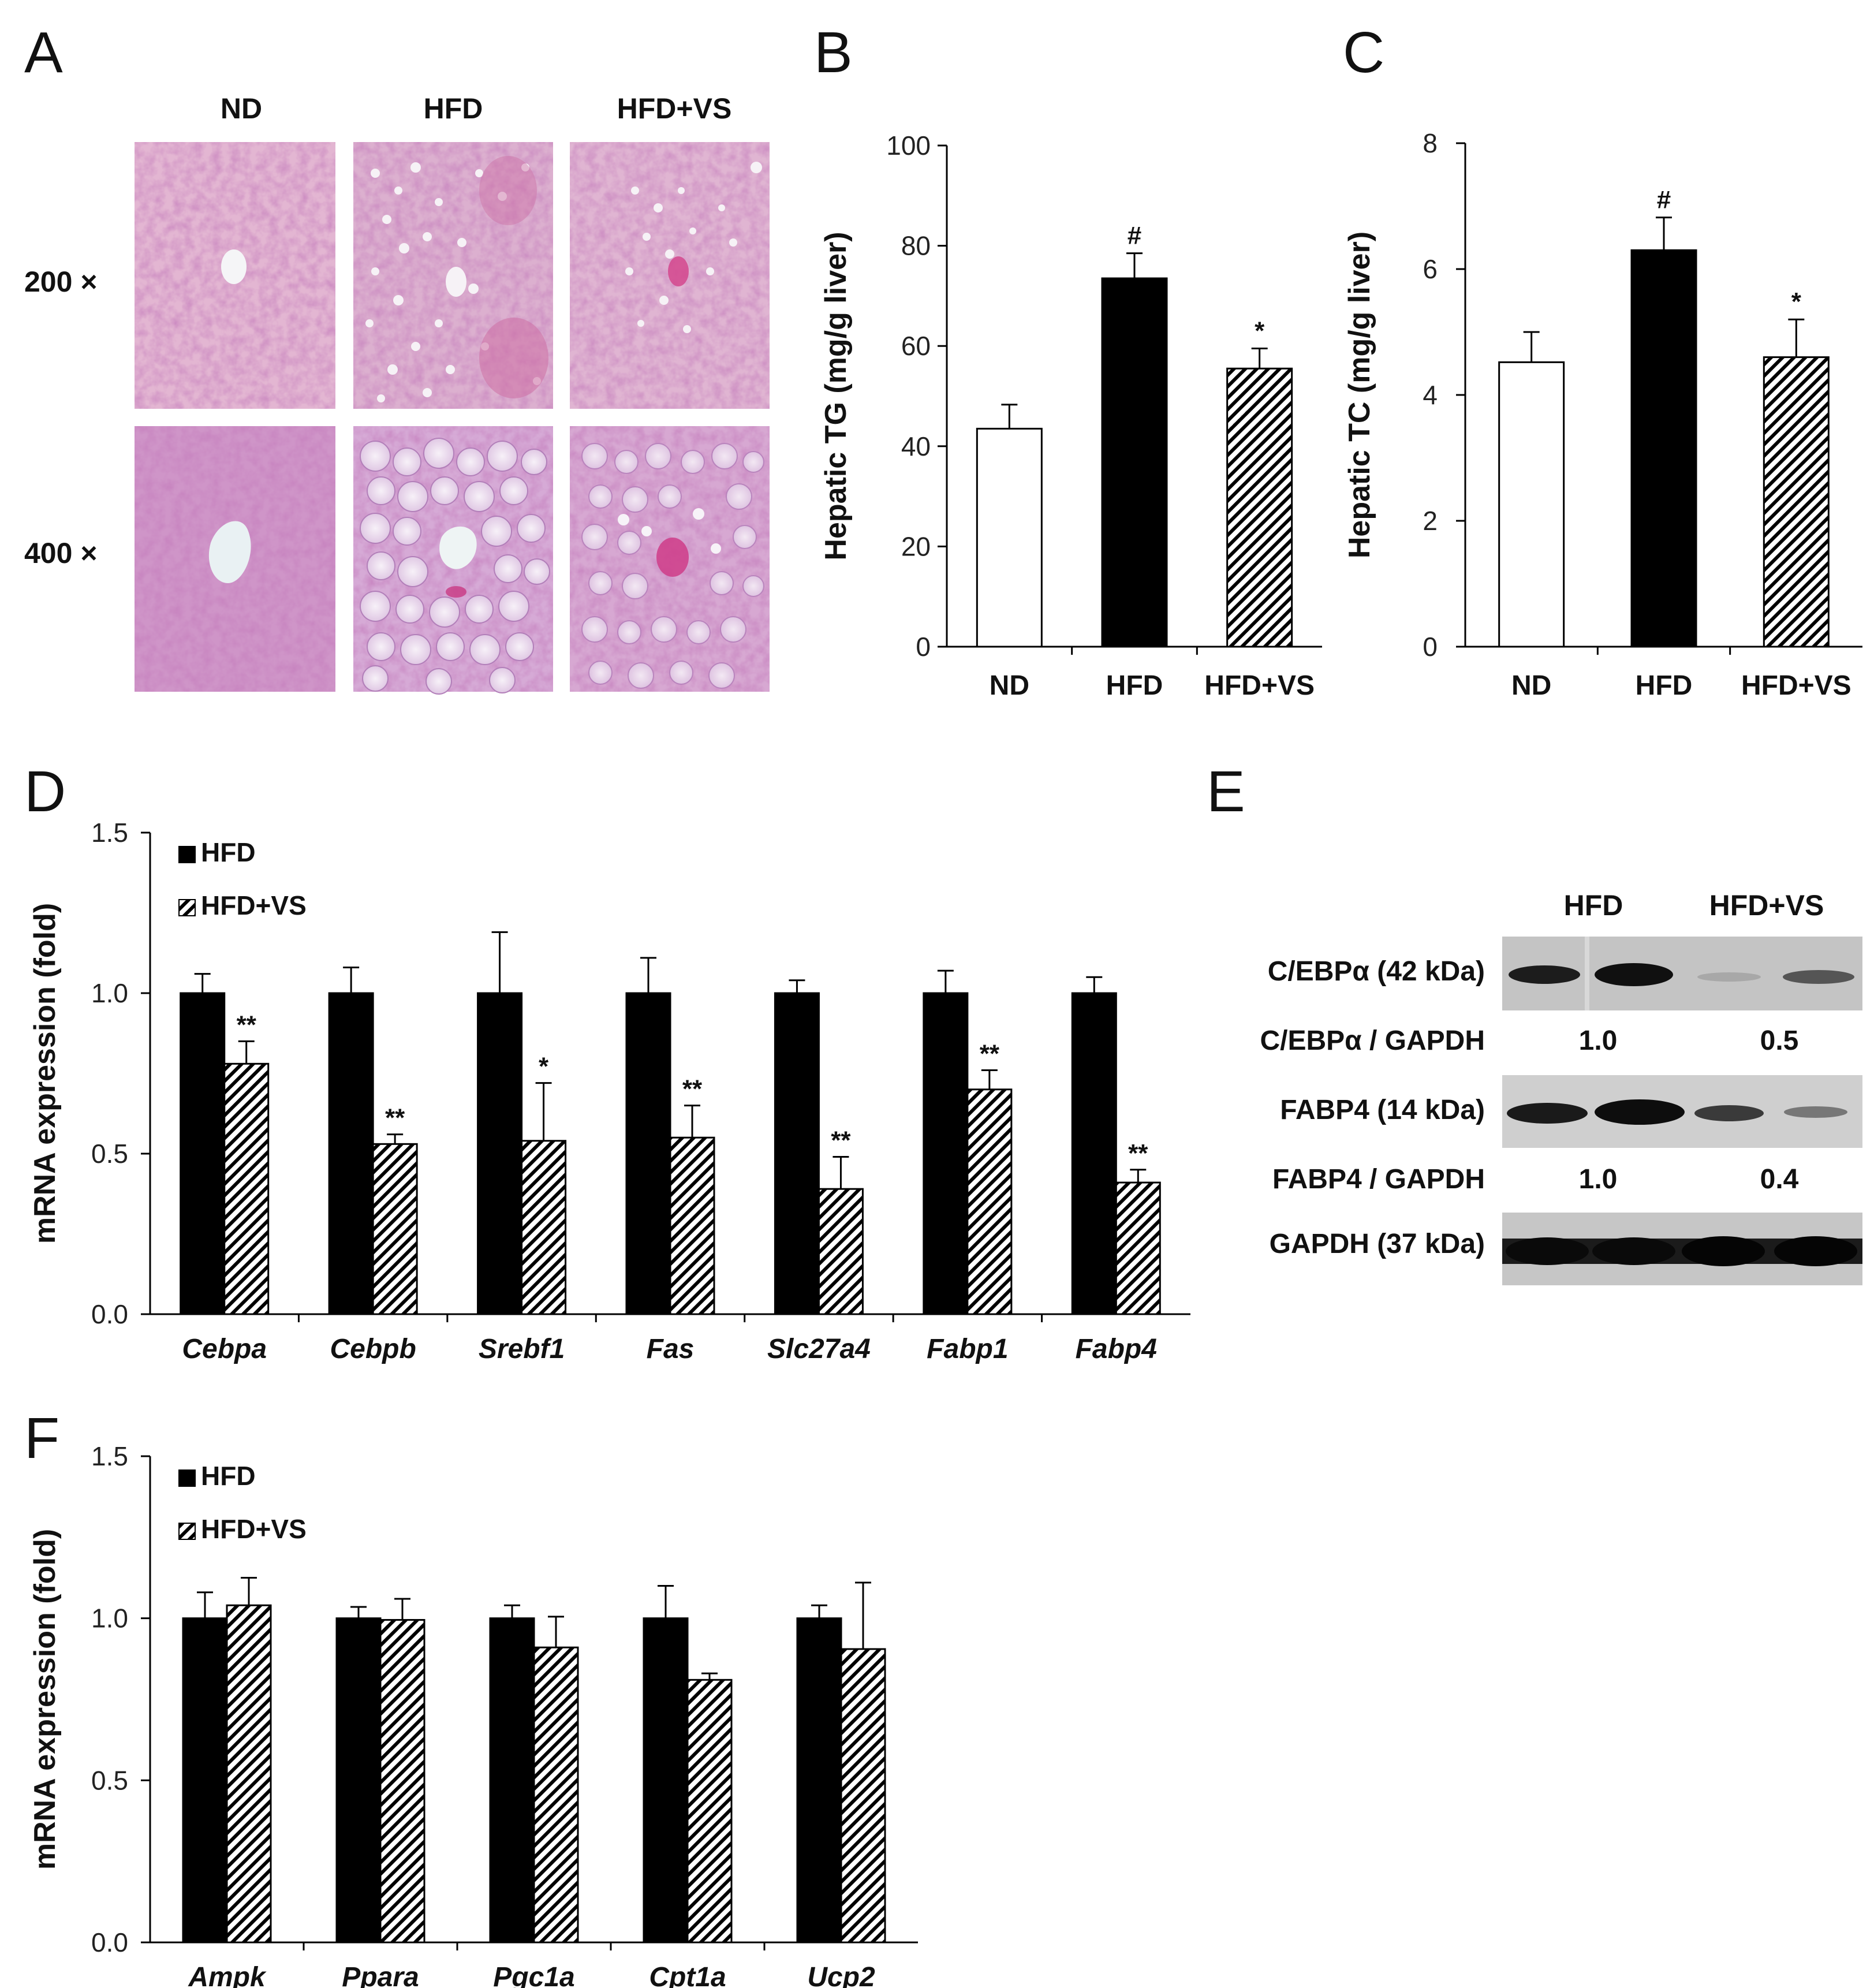 This screenshot has width=1874, height=1988. Describe the element at coordinates (1135, 686) in the screenshot. I see `x-tick-label: HFD` at that location.